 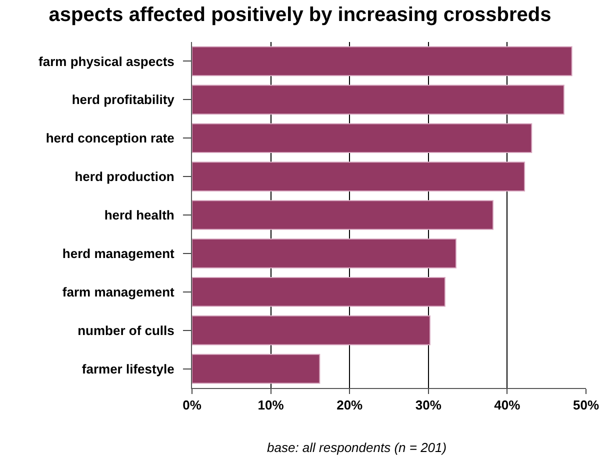 What do you see at coordinates (192, 405) in the screenshot?
I see `x-tick-label: 0%` at bounding box center [192, 405].